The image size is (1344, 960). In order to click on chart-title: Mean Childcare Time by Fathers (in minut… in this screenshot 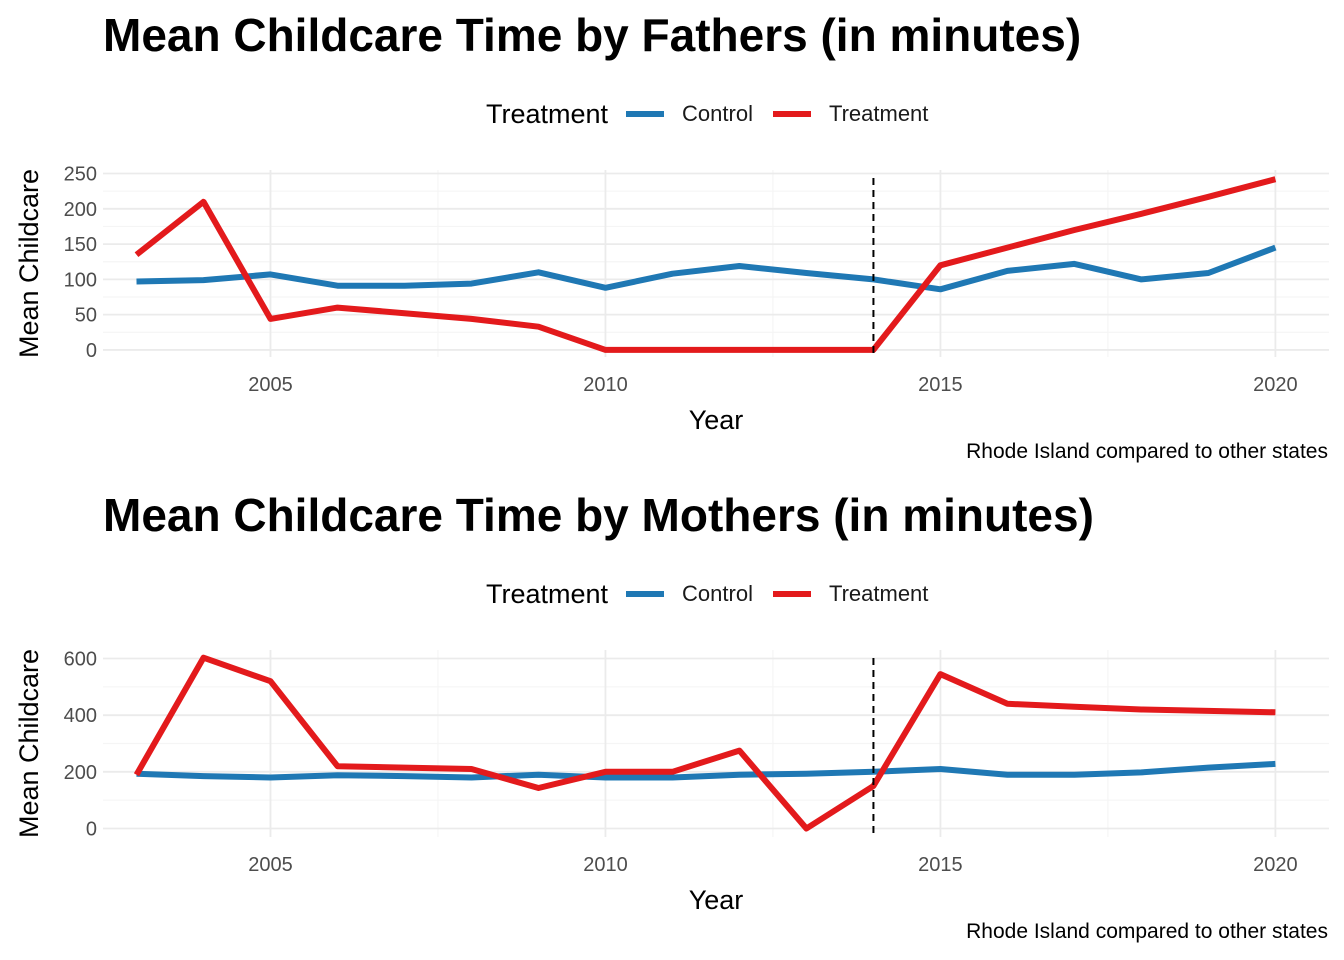, I will do `click(592, 35)`.